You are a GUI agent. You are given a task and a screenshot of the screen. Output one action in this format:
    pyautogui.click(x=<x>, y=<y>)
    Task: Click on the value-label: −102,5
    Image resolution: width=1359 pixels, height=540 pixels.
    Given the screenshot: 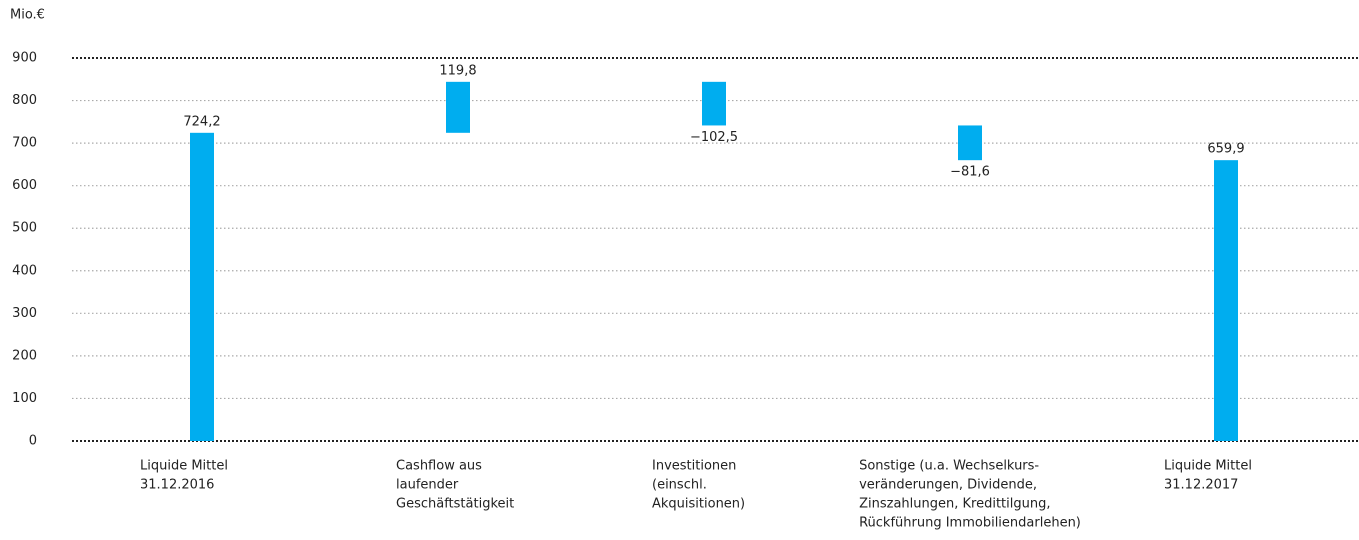 What is the action you would take?
    pyautogui.click(x=714, y=137)
    